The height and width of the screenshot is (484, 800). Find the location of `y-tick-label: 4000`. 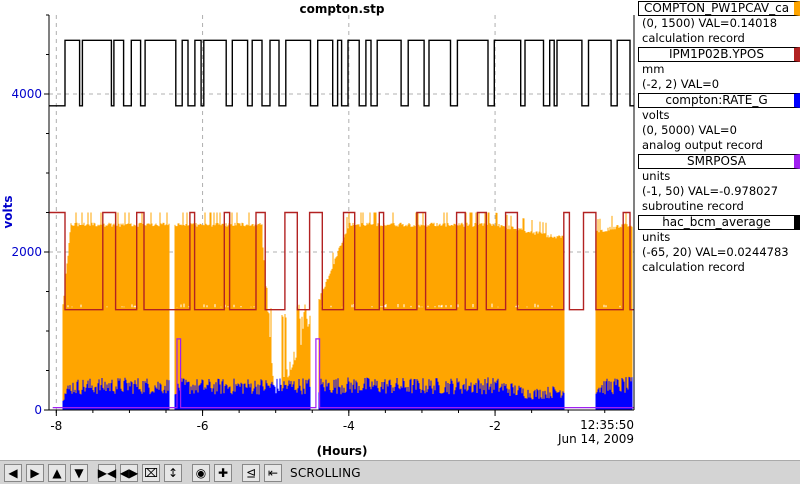

y-tick-label: 4000 is located at coordinates (26, 94).